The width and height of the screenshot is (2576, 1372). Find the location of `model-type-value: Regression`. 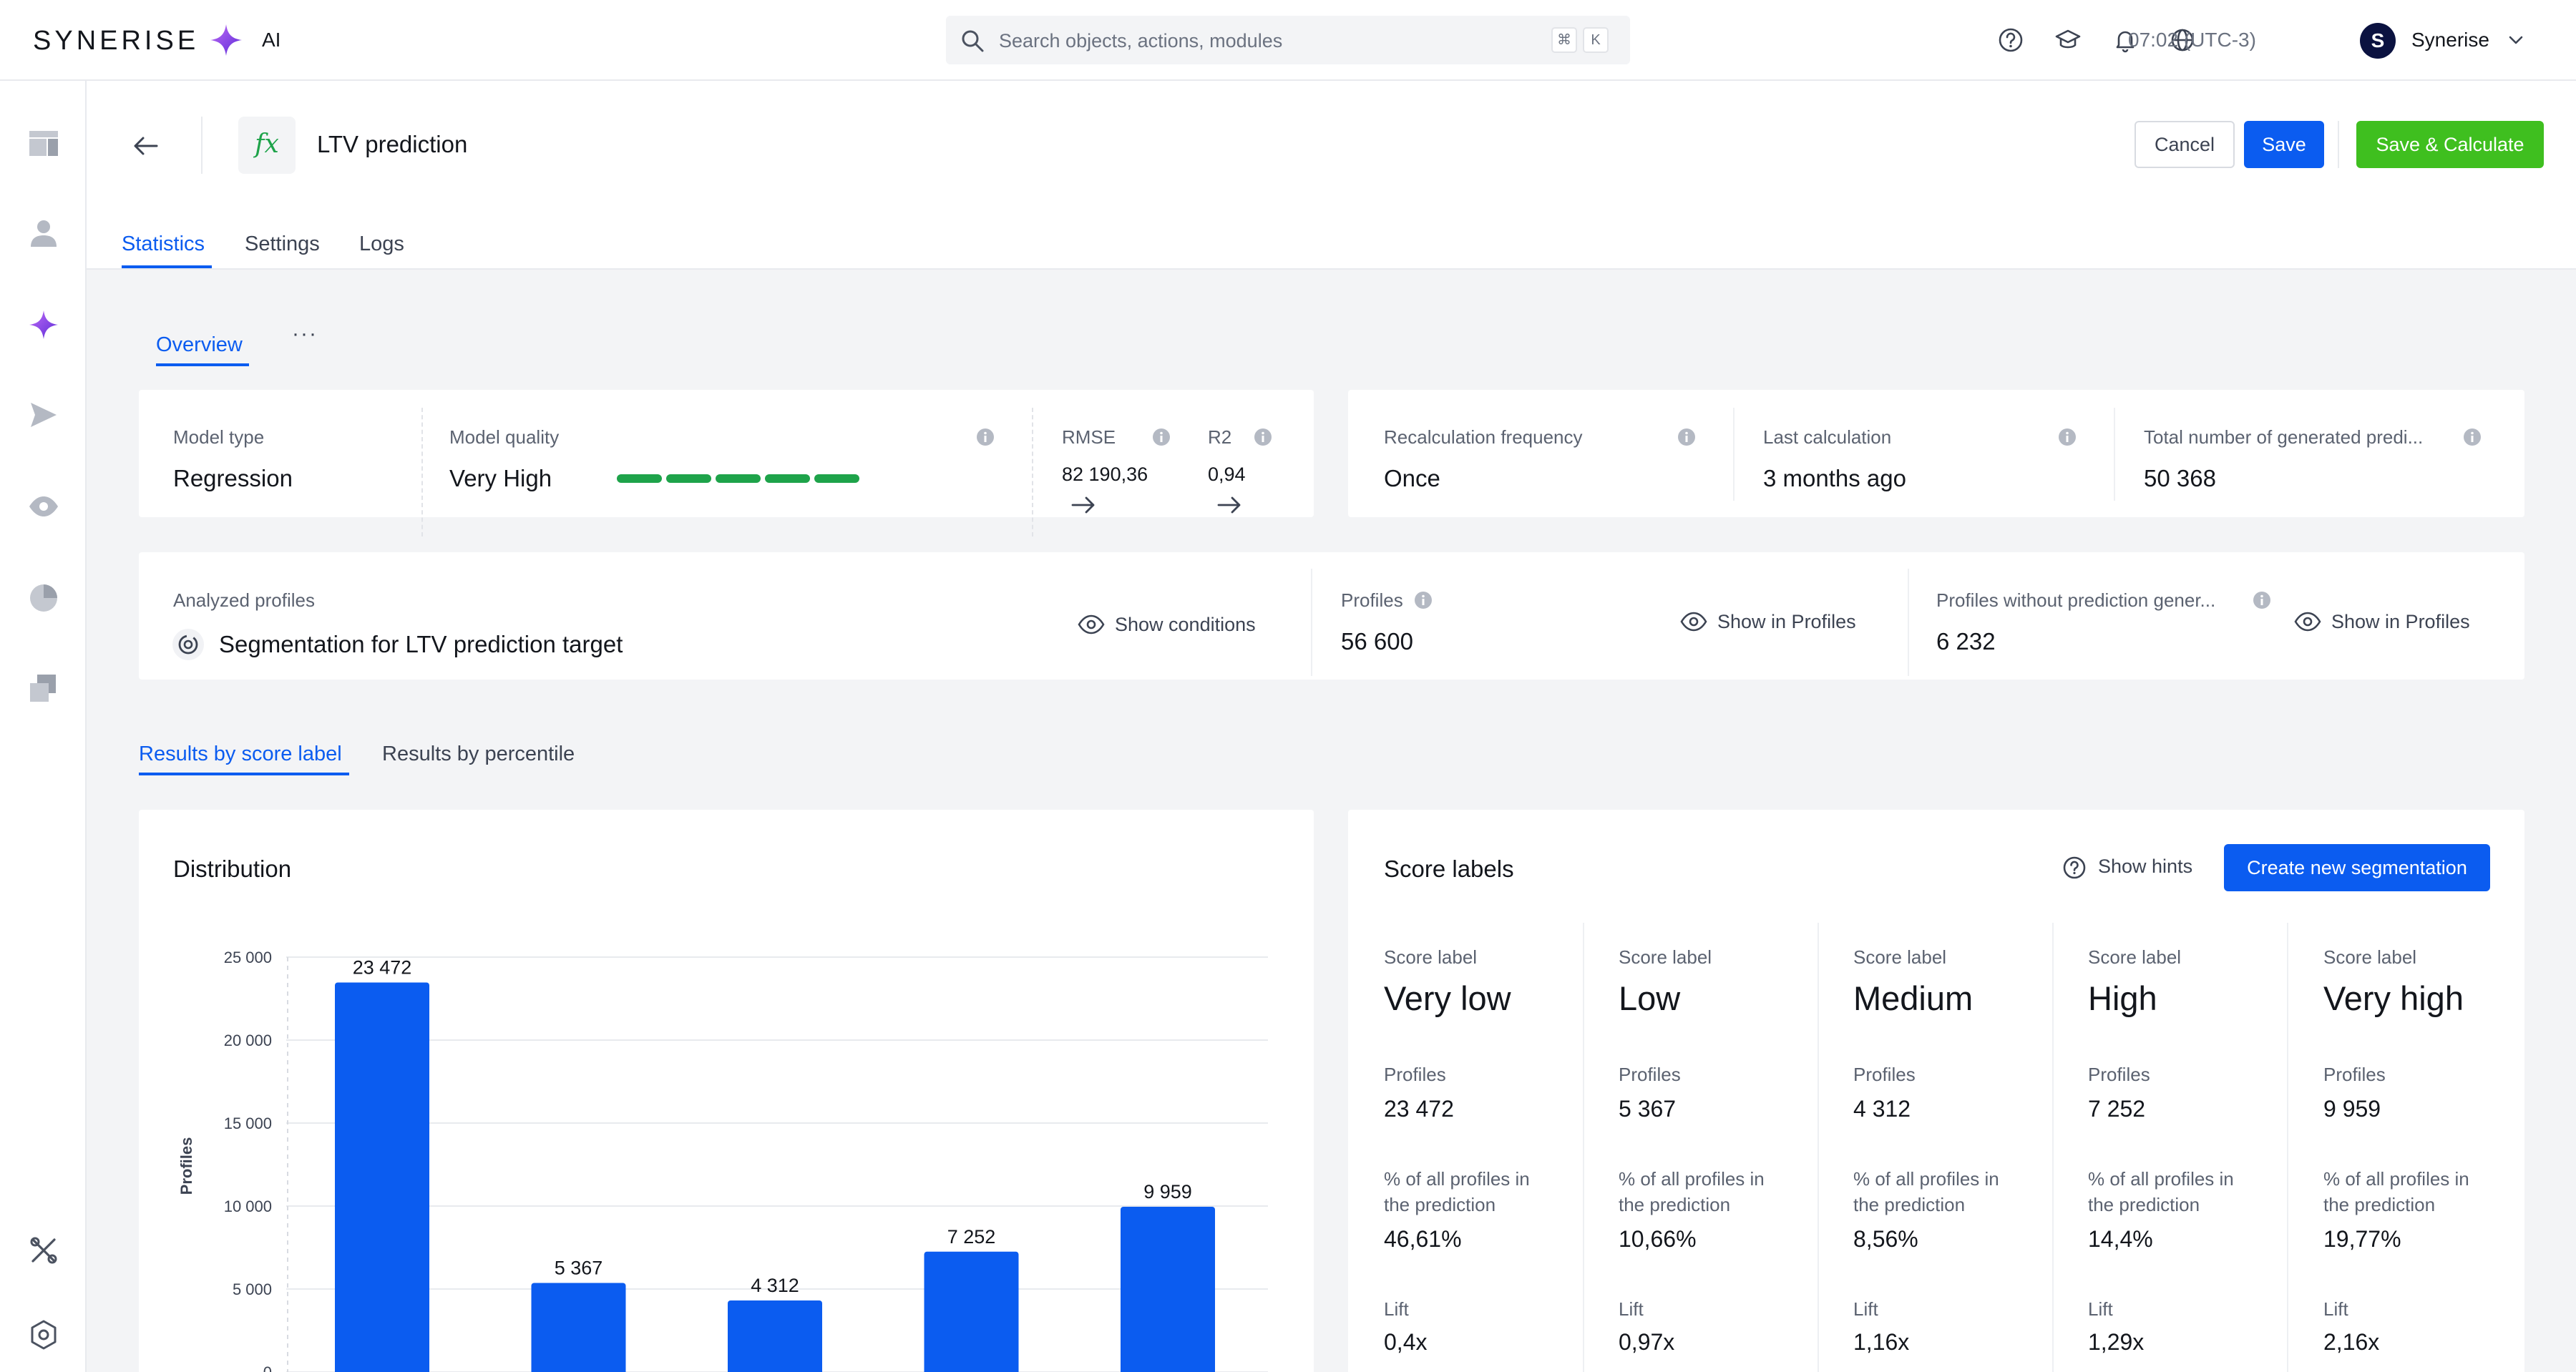

model-type-value: Regression is located at coordinates (233, 478).